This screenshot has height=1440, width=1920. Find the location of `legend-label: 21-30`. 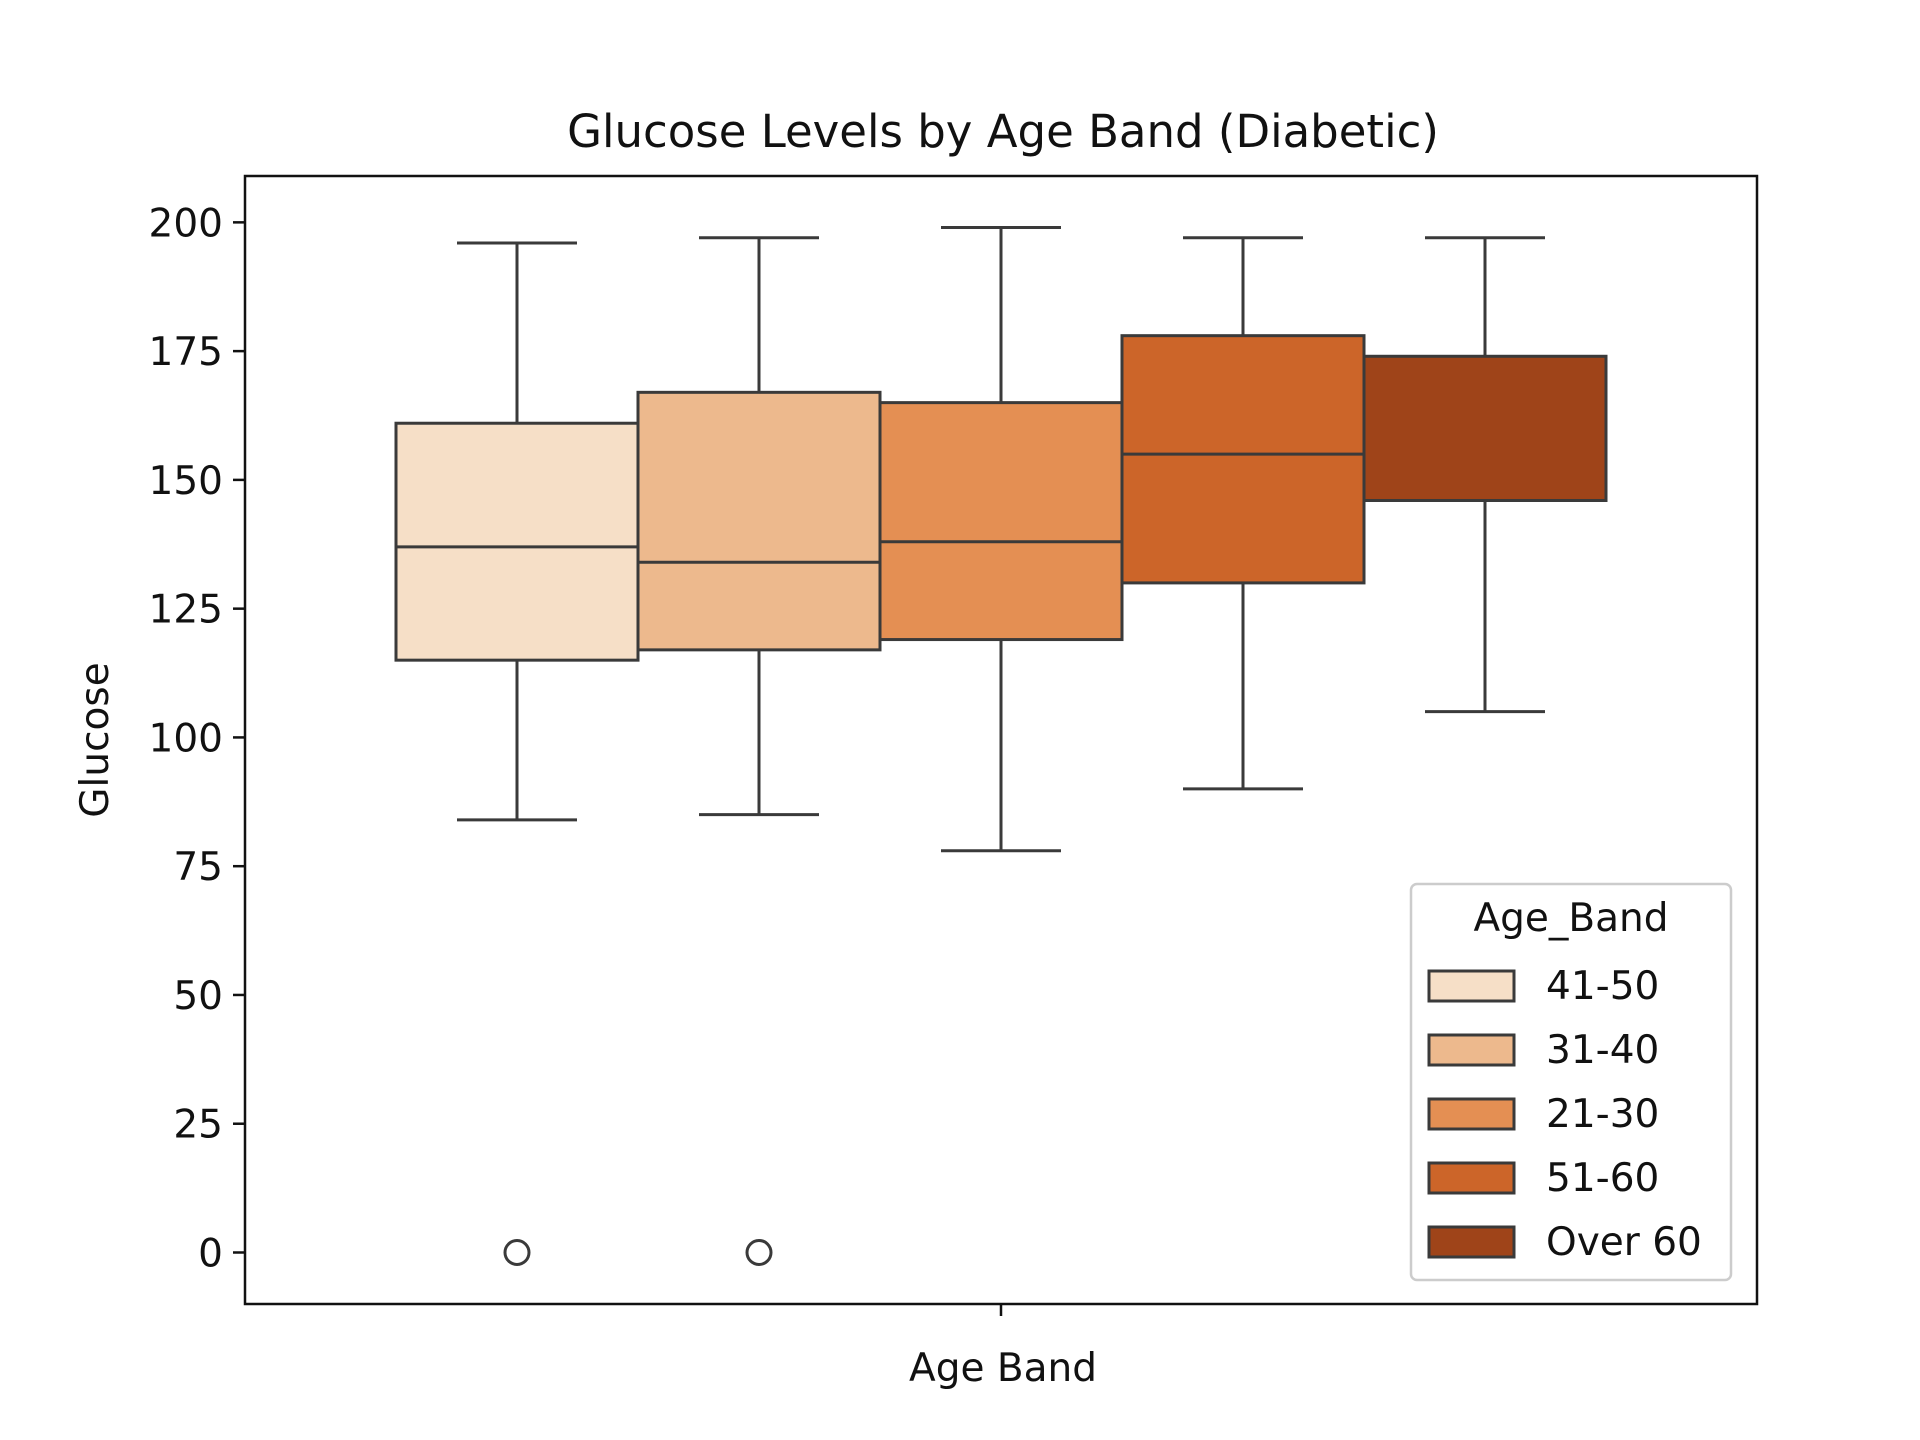

legend-label: 21-30 is located at coordinates (1602, 1114).